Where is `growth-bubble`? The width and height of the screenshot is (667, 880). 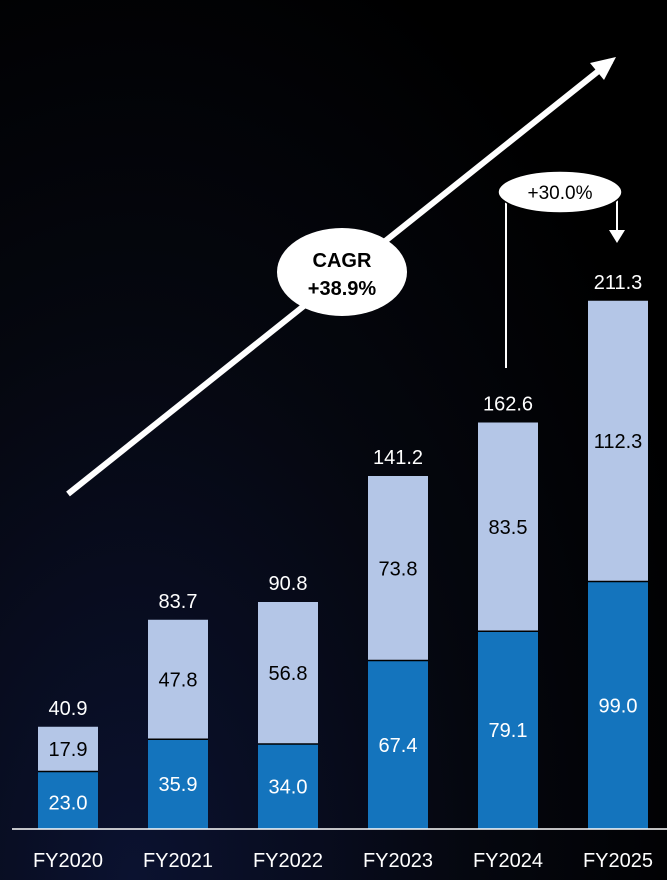
growth-bubble is located at coordinates (560, 192).